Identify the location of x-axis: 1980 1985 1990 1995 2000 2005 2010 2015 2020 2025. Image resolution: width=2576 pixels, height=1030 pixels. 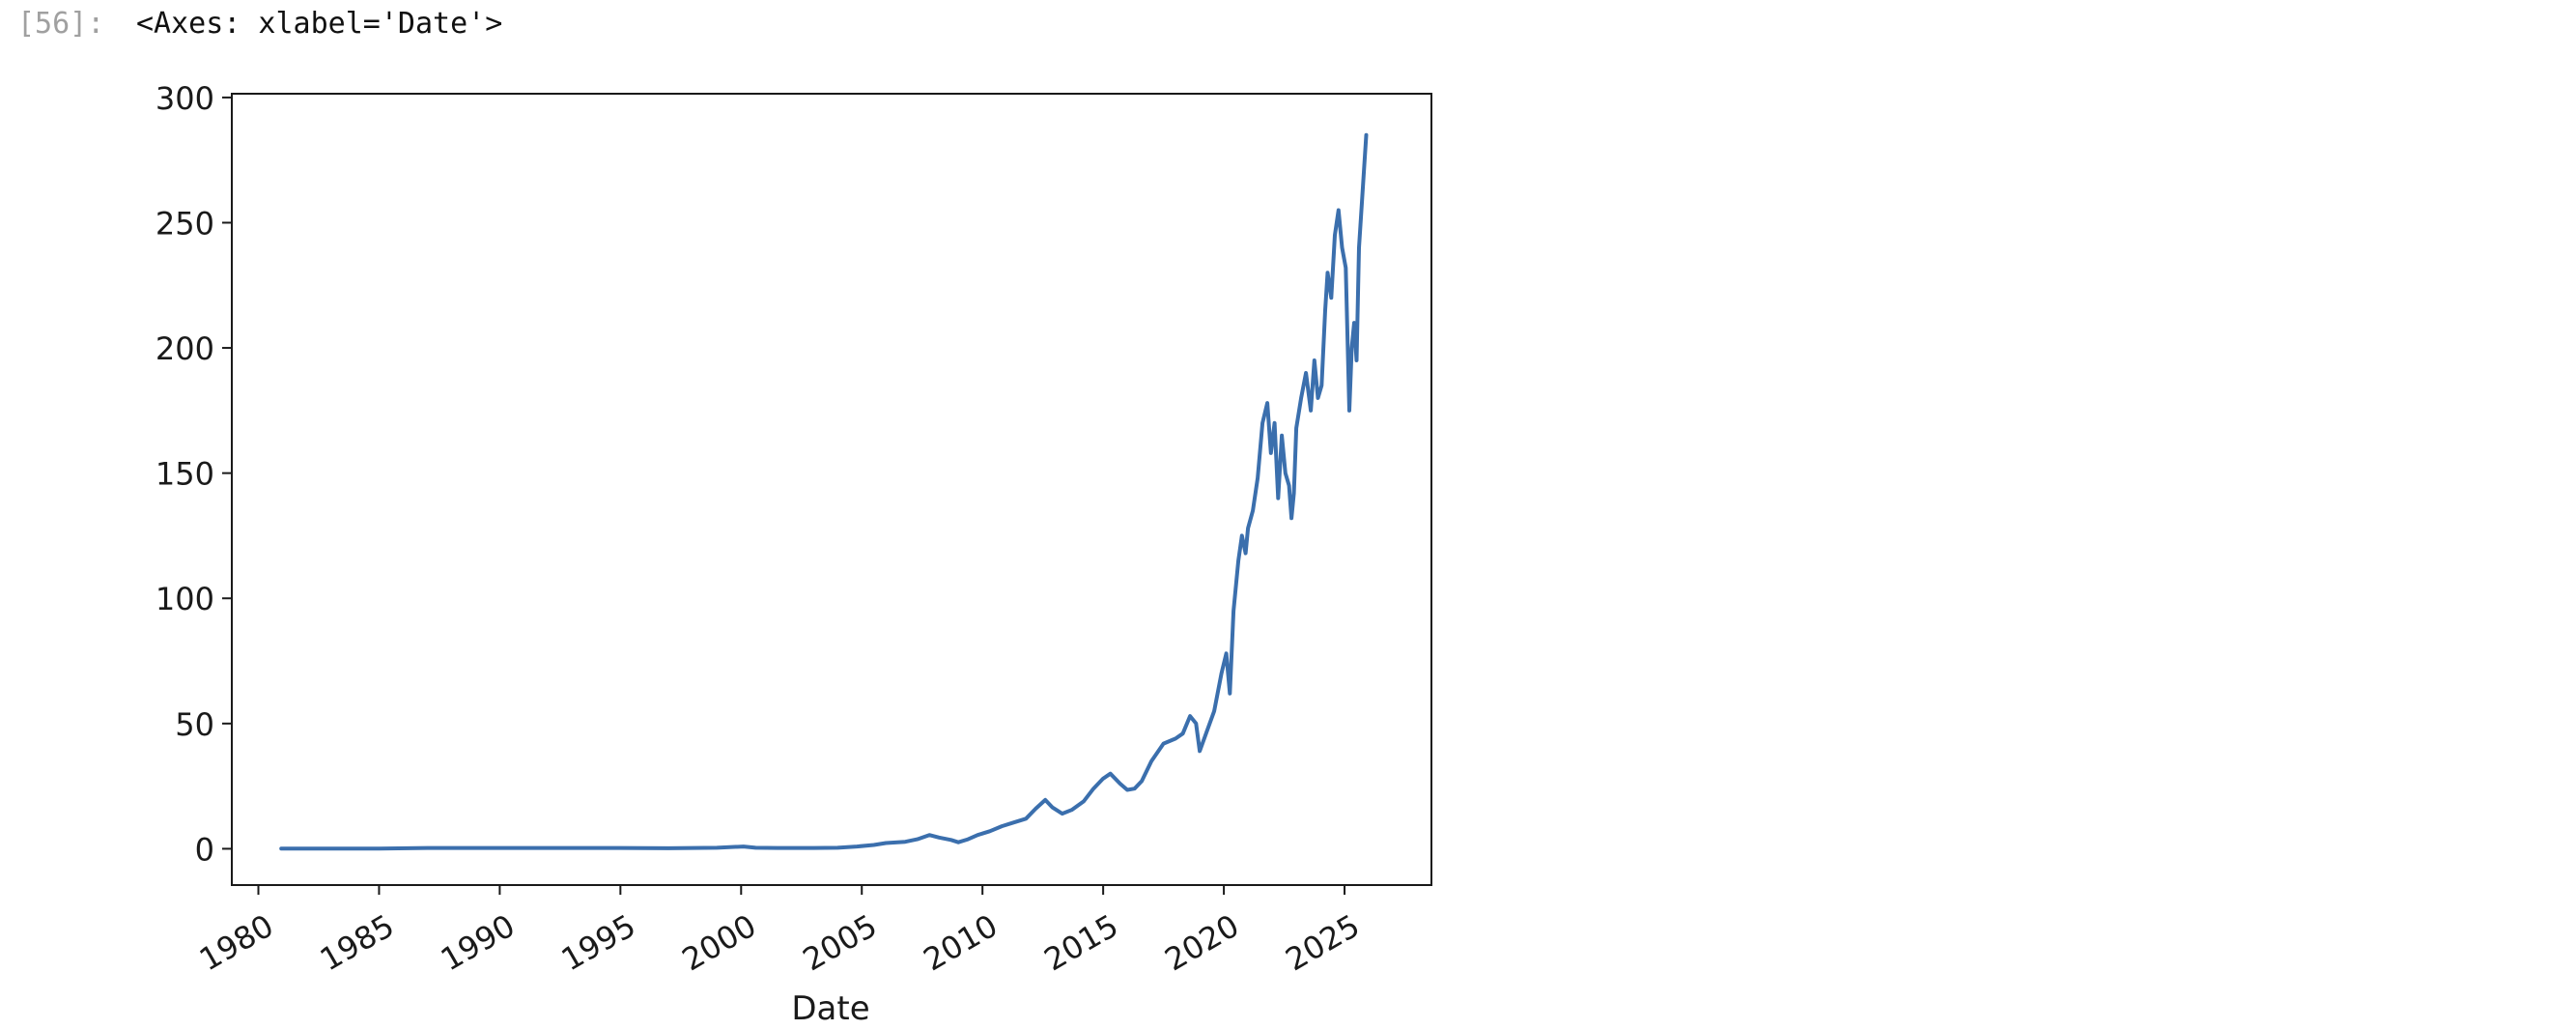
(779, 931).